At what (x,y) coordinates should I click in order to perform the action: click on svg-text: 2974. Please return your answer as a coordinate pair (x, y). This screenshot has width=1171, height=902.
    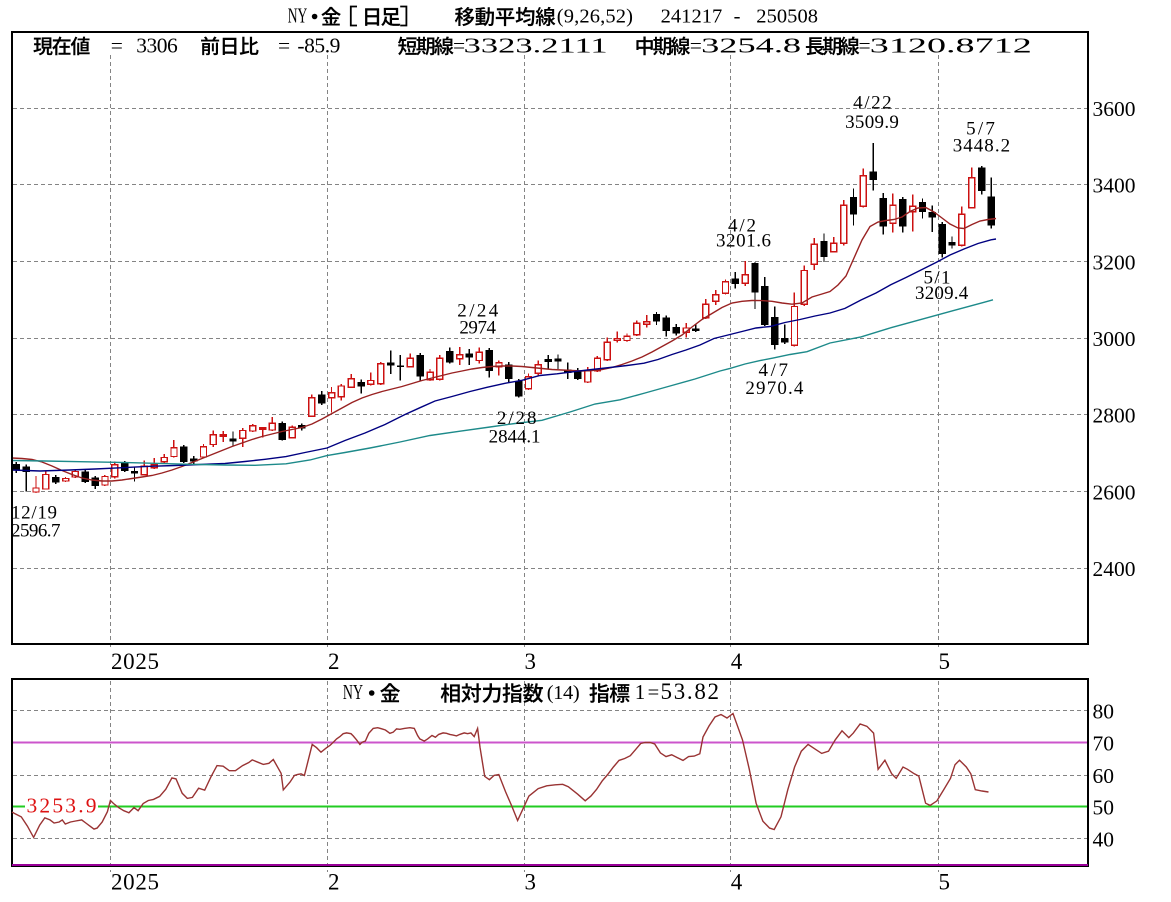
    Looking at the image, I should click on (477, 328).